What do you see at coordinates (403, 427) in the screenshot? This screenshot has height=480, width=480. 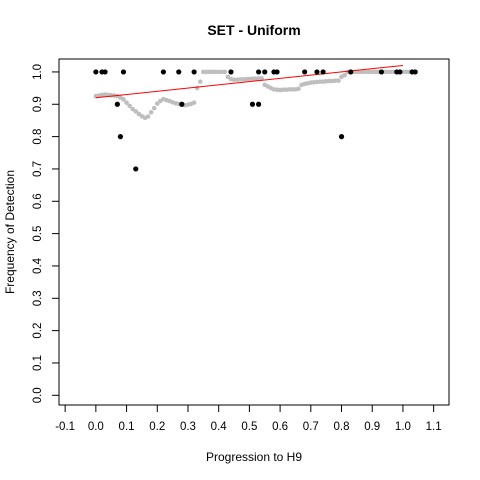 I see `x-tick-label: 1.0` at bounding box center [403, 427].